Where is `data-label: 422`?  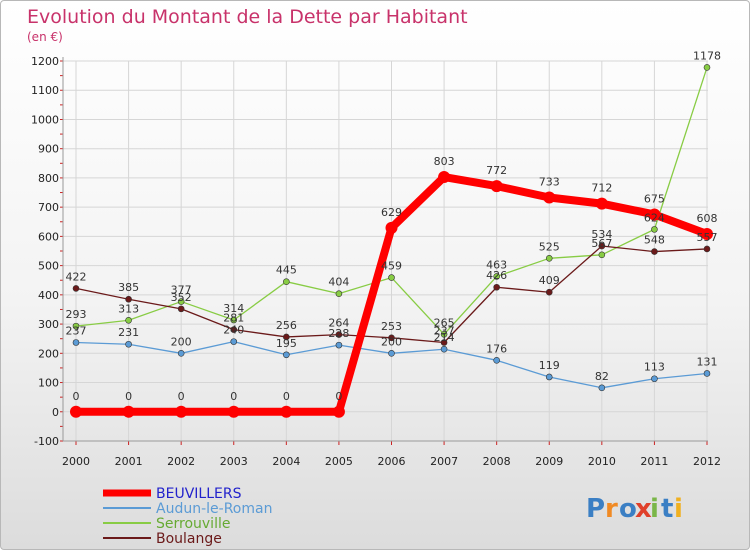
data-label: 422 is located at coordinates (76, 276).